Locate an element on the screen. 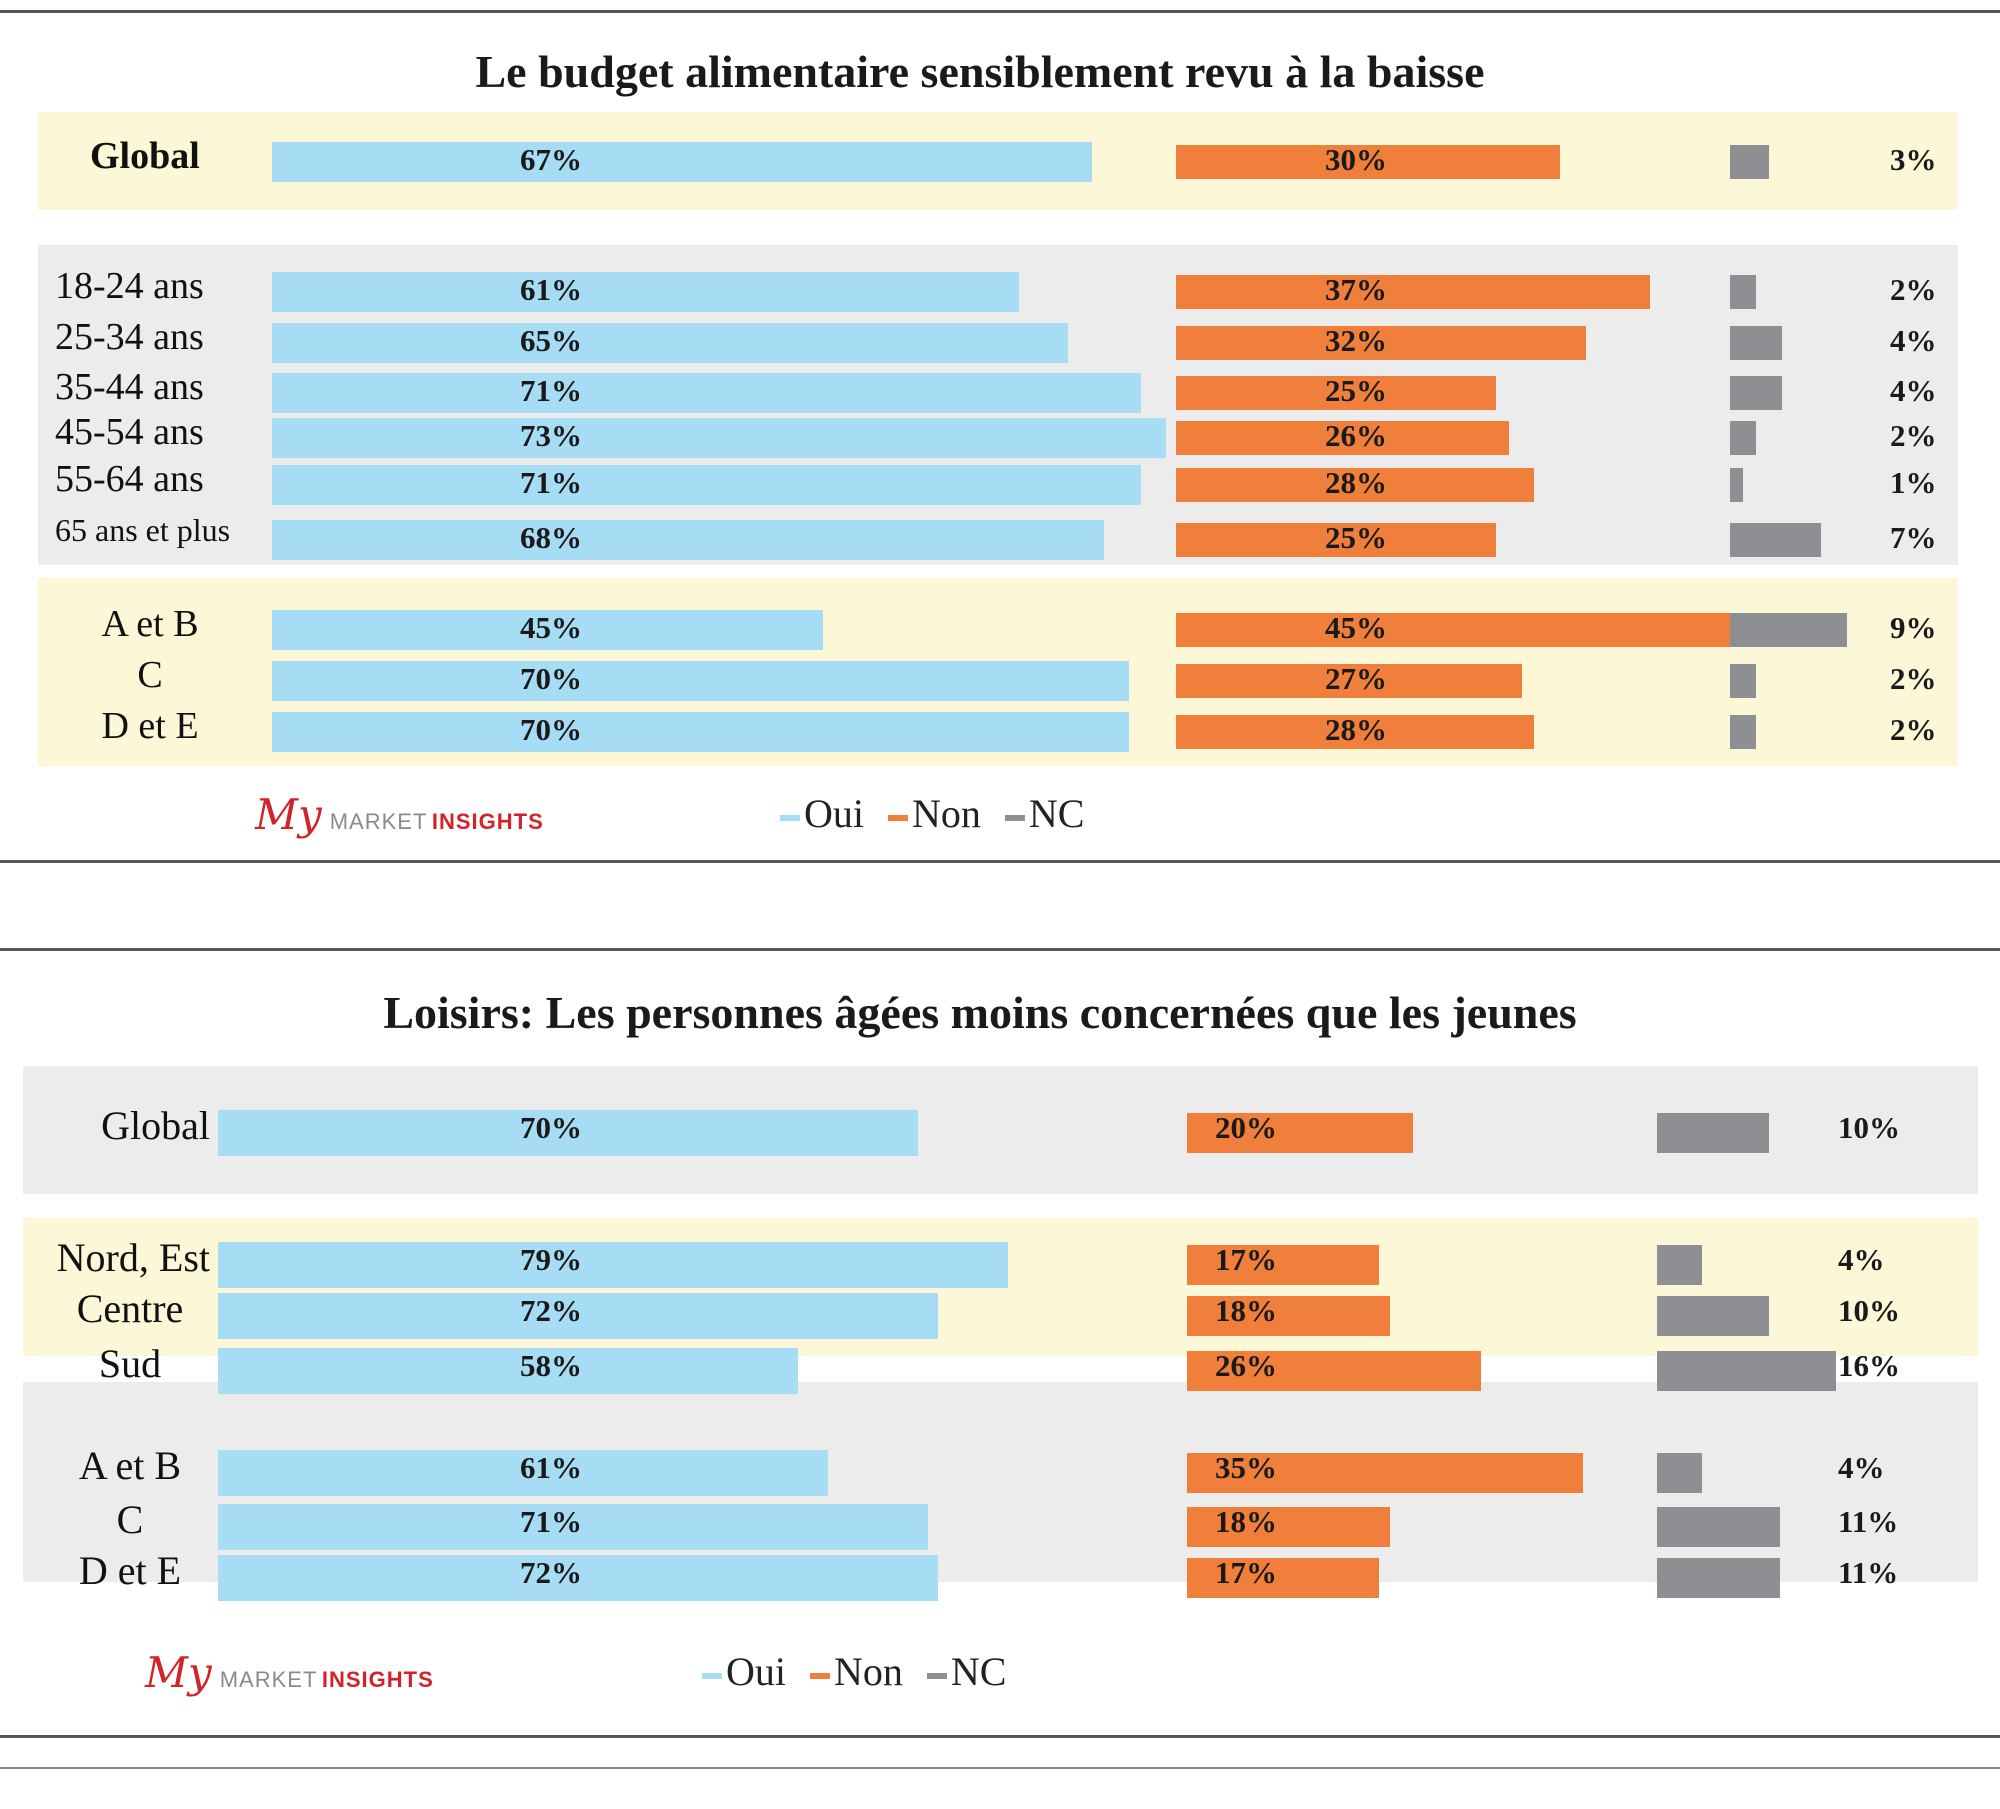 This screenshot has height=1809, width=2000. category-label: 25-34 ans is located at coordinates (129, 337).